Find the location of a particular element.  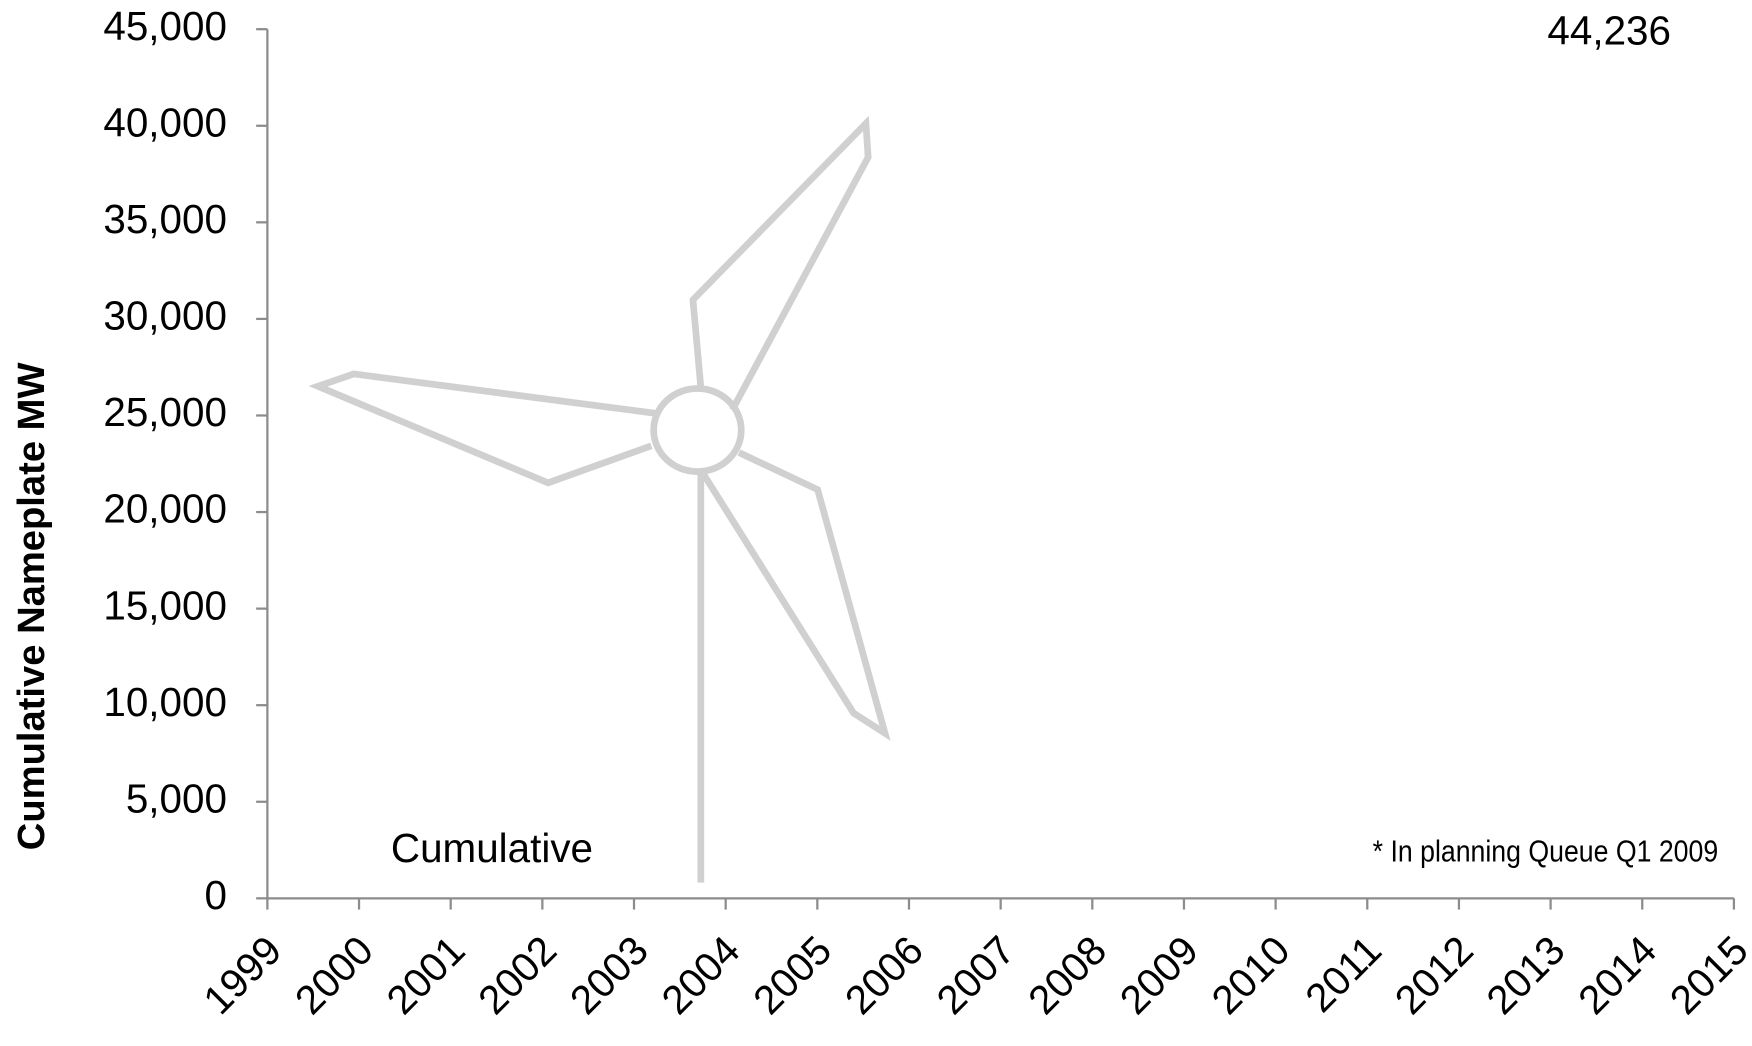

y-tick-label: 5,000 is located at coordinates (176, 798).